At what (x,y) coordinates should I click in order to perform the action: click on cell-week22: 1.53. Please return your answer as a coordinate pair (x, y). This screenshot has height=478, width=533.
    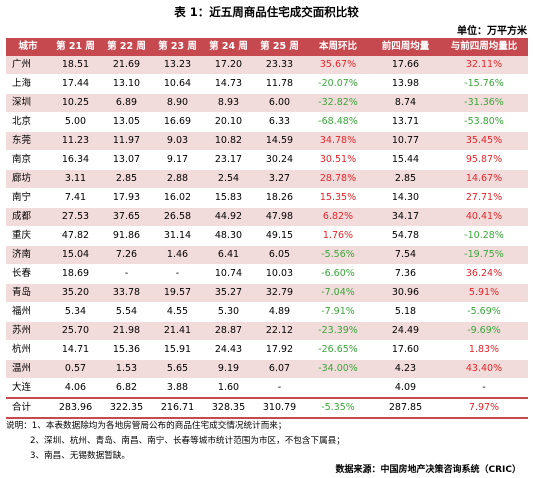
    Looking at the image, I should click on (126, 369).